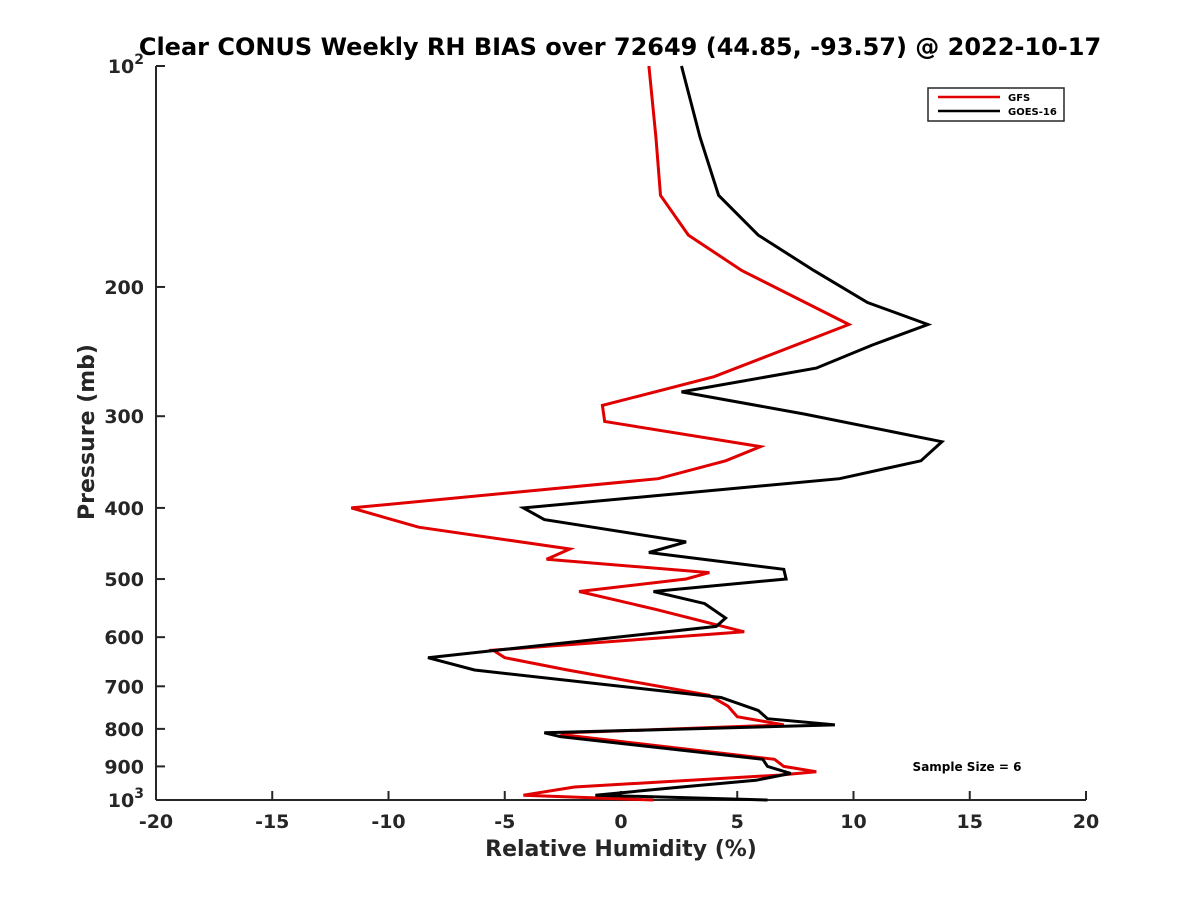 The width and height of the screenshot is (1200, 900). I want to click on y-axis-label: Pressure (mb), so click(87, 432).